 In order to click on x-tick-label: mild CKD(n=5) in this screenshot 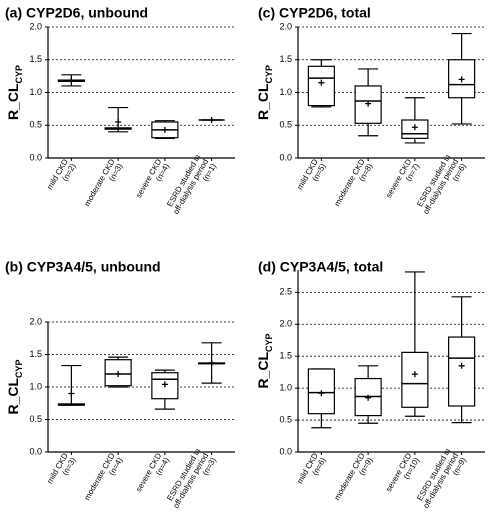, I will do `click(311, 174)`.